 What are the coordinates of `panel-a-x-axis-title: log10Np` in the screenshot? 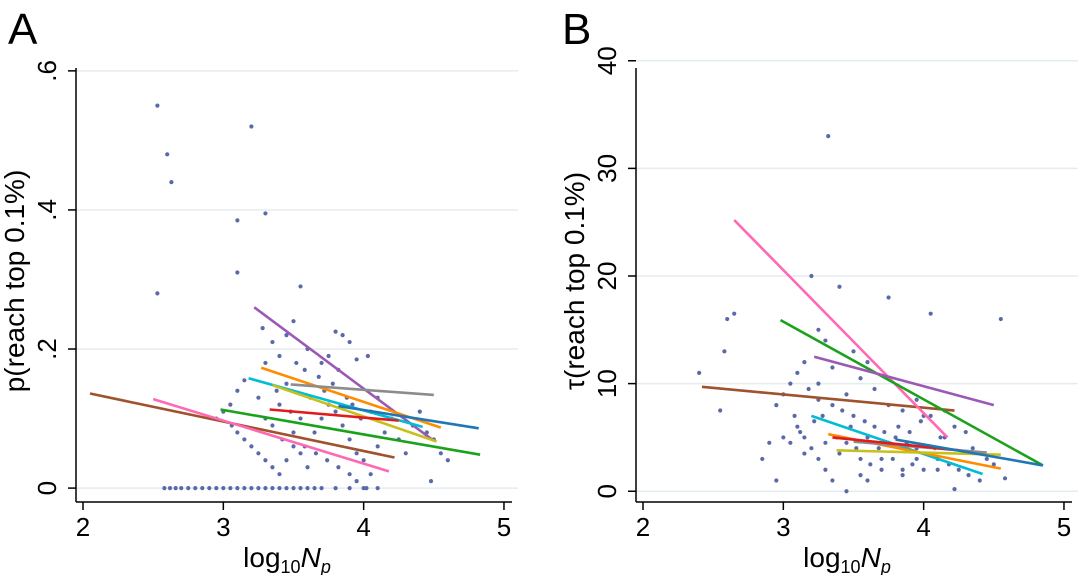 It's located at (287, 558).